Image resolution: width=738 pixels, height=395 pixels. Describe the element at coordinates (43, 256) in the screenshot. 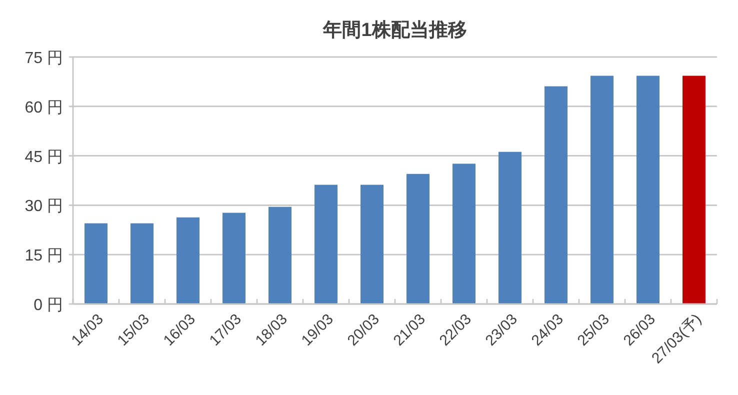

I see `y-tick-label: 15 円` at that location.